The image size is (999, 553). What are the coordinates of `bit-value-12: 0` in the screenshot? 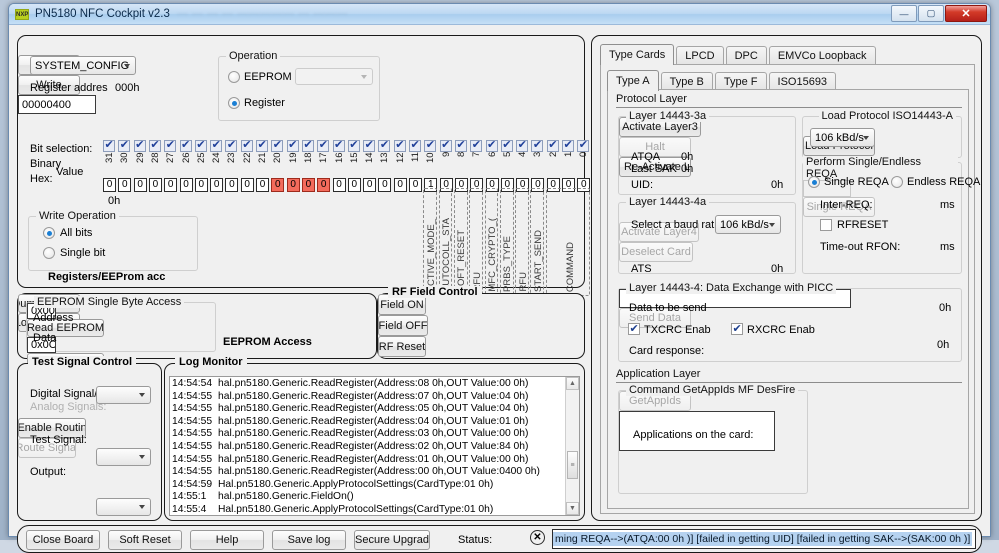 It's located at (400, 185).